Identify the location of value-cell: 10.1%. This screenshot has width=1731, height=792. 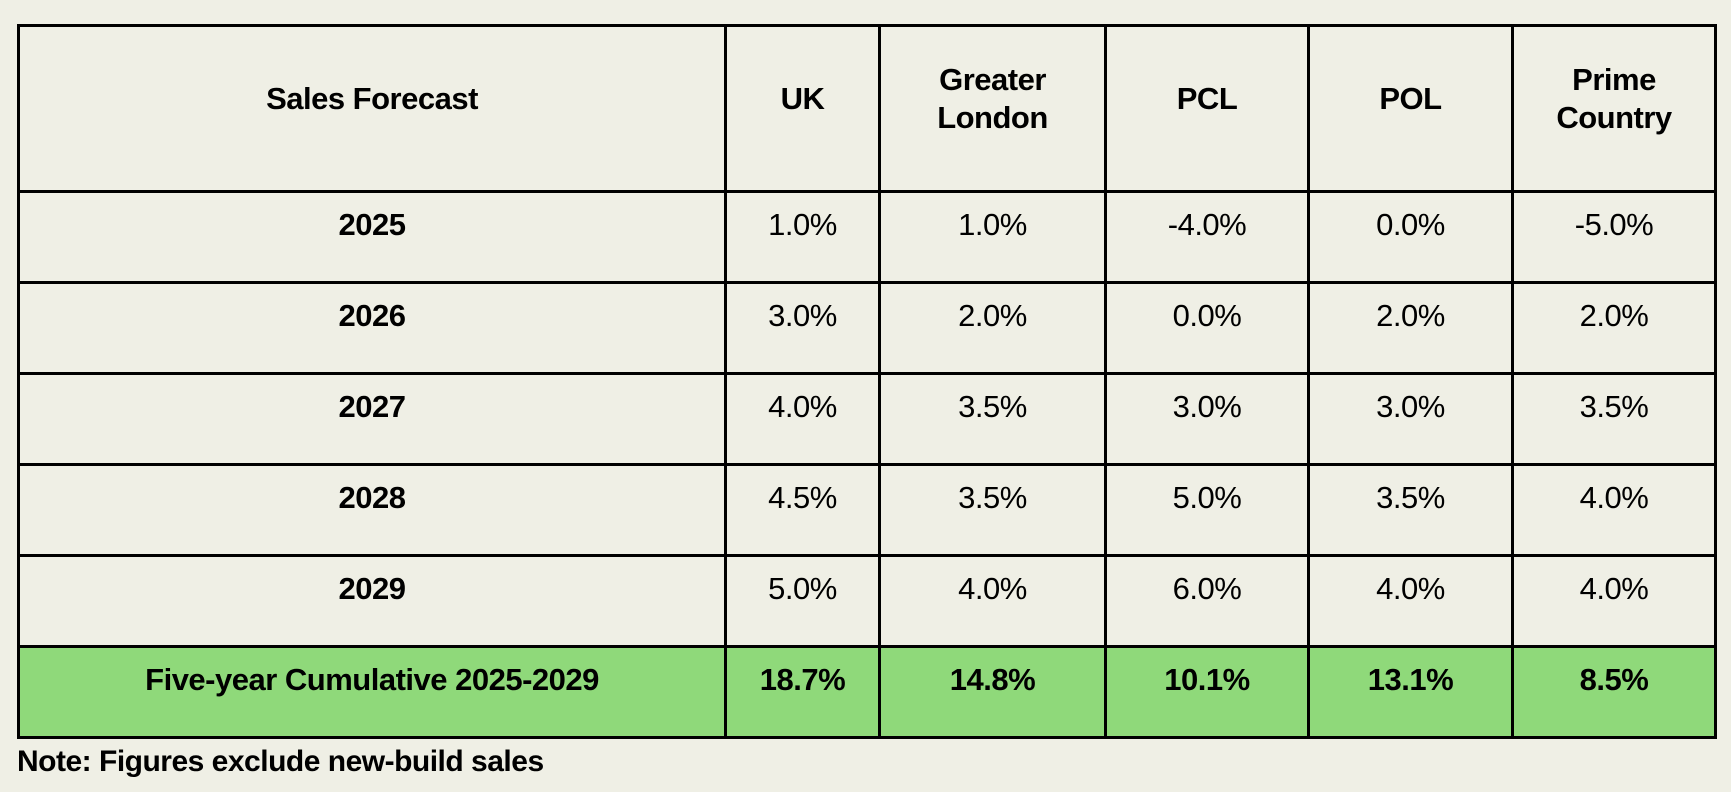
(1207, 692).